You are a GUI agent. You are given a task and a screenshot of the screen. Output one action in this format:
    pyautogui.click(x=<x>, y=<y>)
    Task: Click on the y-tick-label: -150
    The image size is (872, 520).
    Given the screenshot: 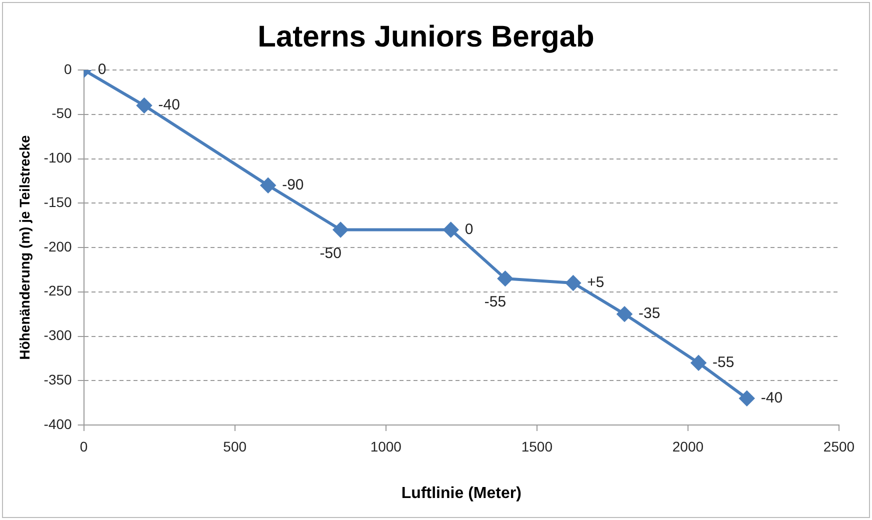 What is the action you would take?
    pyautogui.click(x=58, y=202)
    